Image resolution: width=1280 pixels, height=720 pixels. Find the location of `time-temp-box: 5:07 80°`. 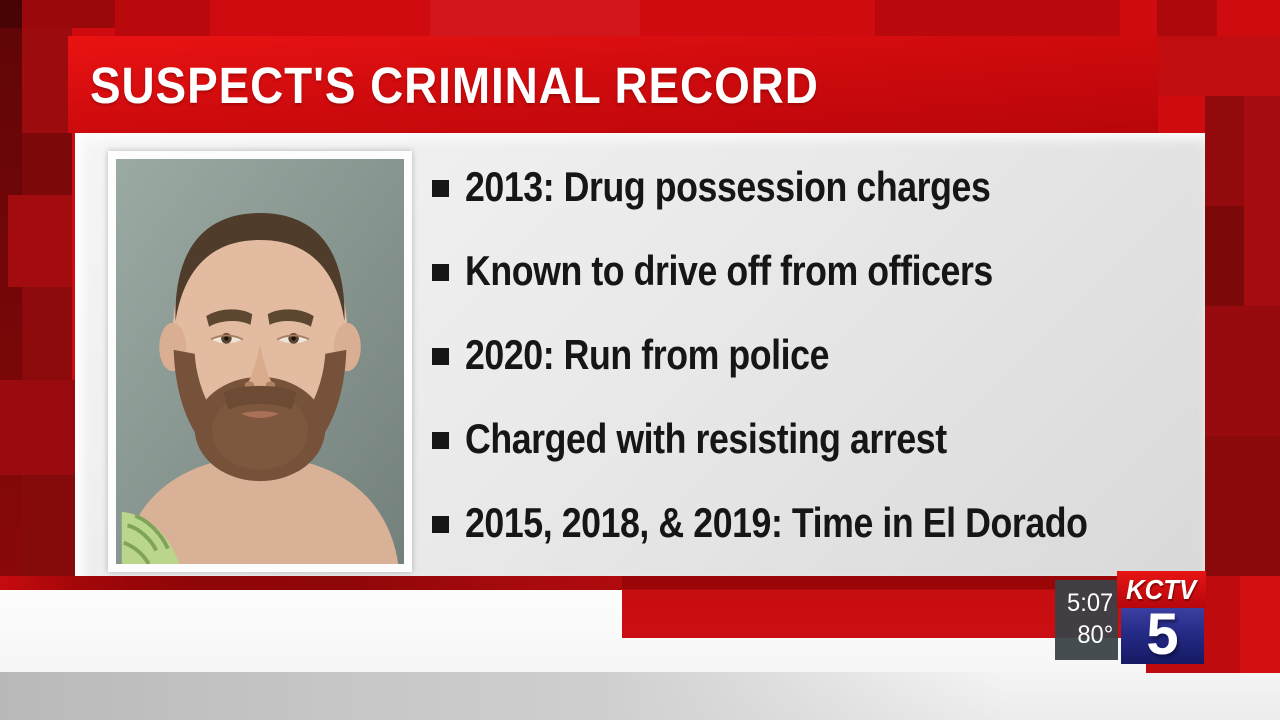

time-temp-box: 5:07 80° is located at coordinates (1086, 620).